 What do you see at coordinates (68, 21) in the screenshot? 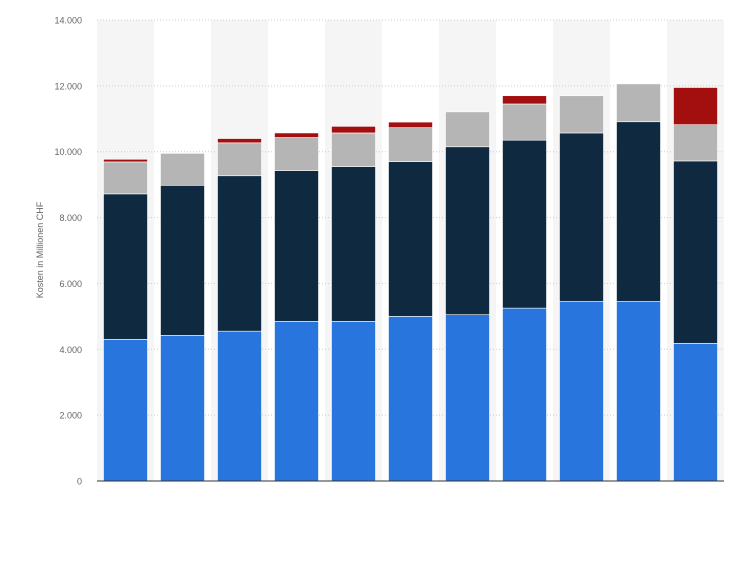
I see `y-tick-label: 14.000` at bounding box center [68, 21].